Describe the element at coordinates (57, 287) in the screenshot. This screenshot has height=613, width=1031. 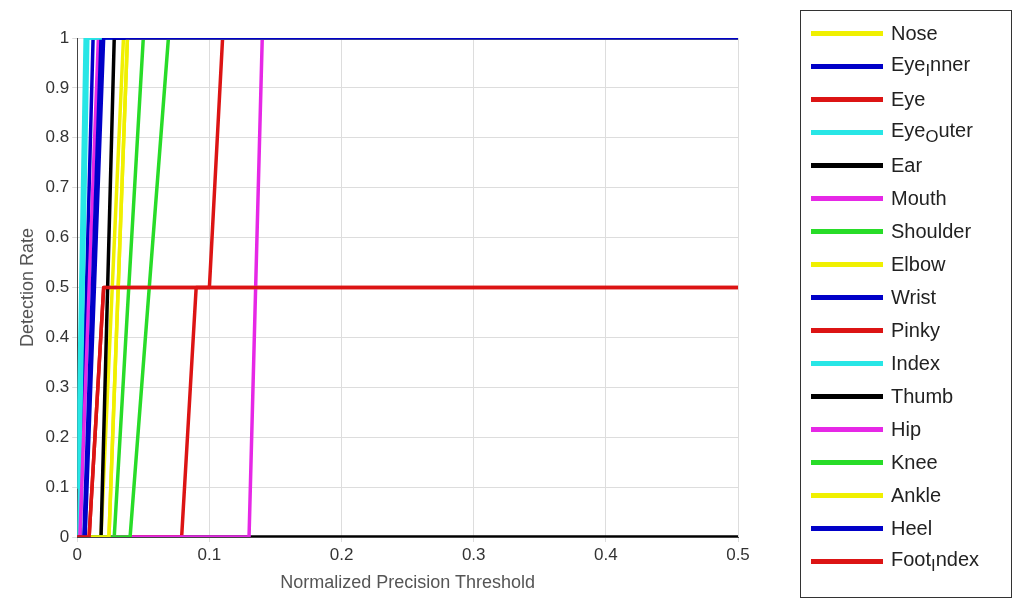
I see `y-tick-label: 0.5` at that location.